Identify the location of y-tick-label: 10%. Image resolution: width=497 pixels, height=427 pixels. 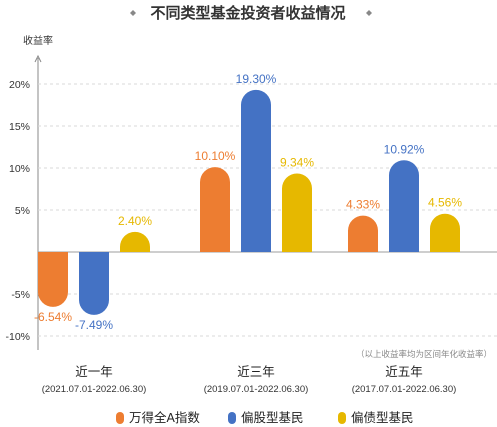
(19, 169).